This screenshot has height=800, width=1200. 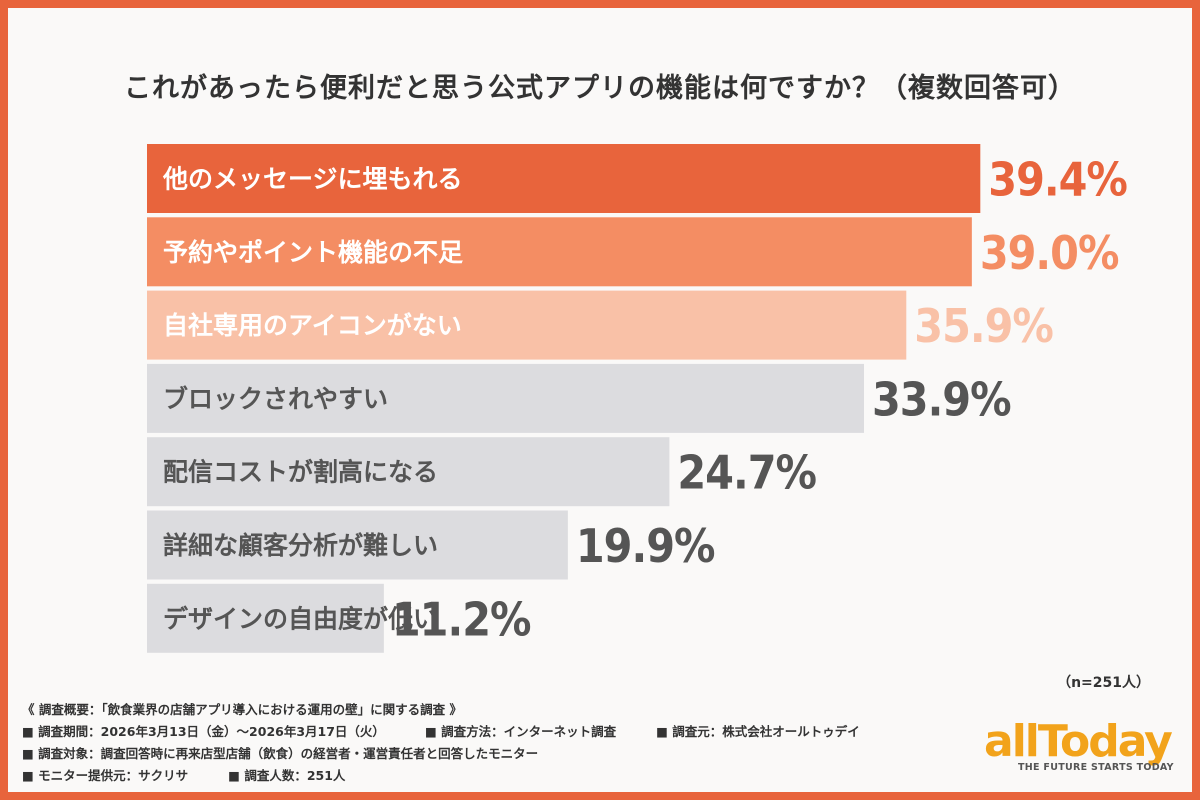 What do you see at coordinates (1078, 741) in the screenshot?
I see `logo-wordmark: allToday` at bounding box center [1078, 741].